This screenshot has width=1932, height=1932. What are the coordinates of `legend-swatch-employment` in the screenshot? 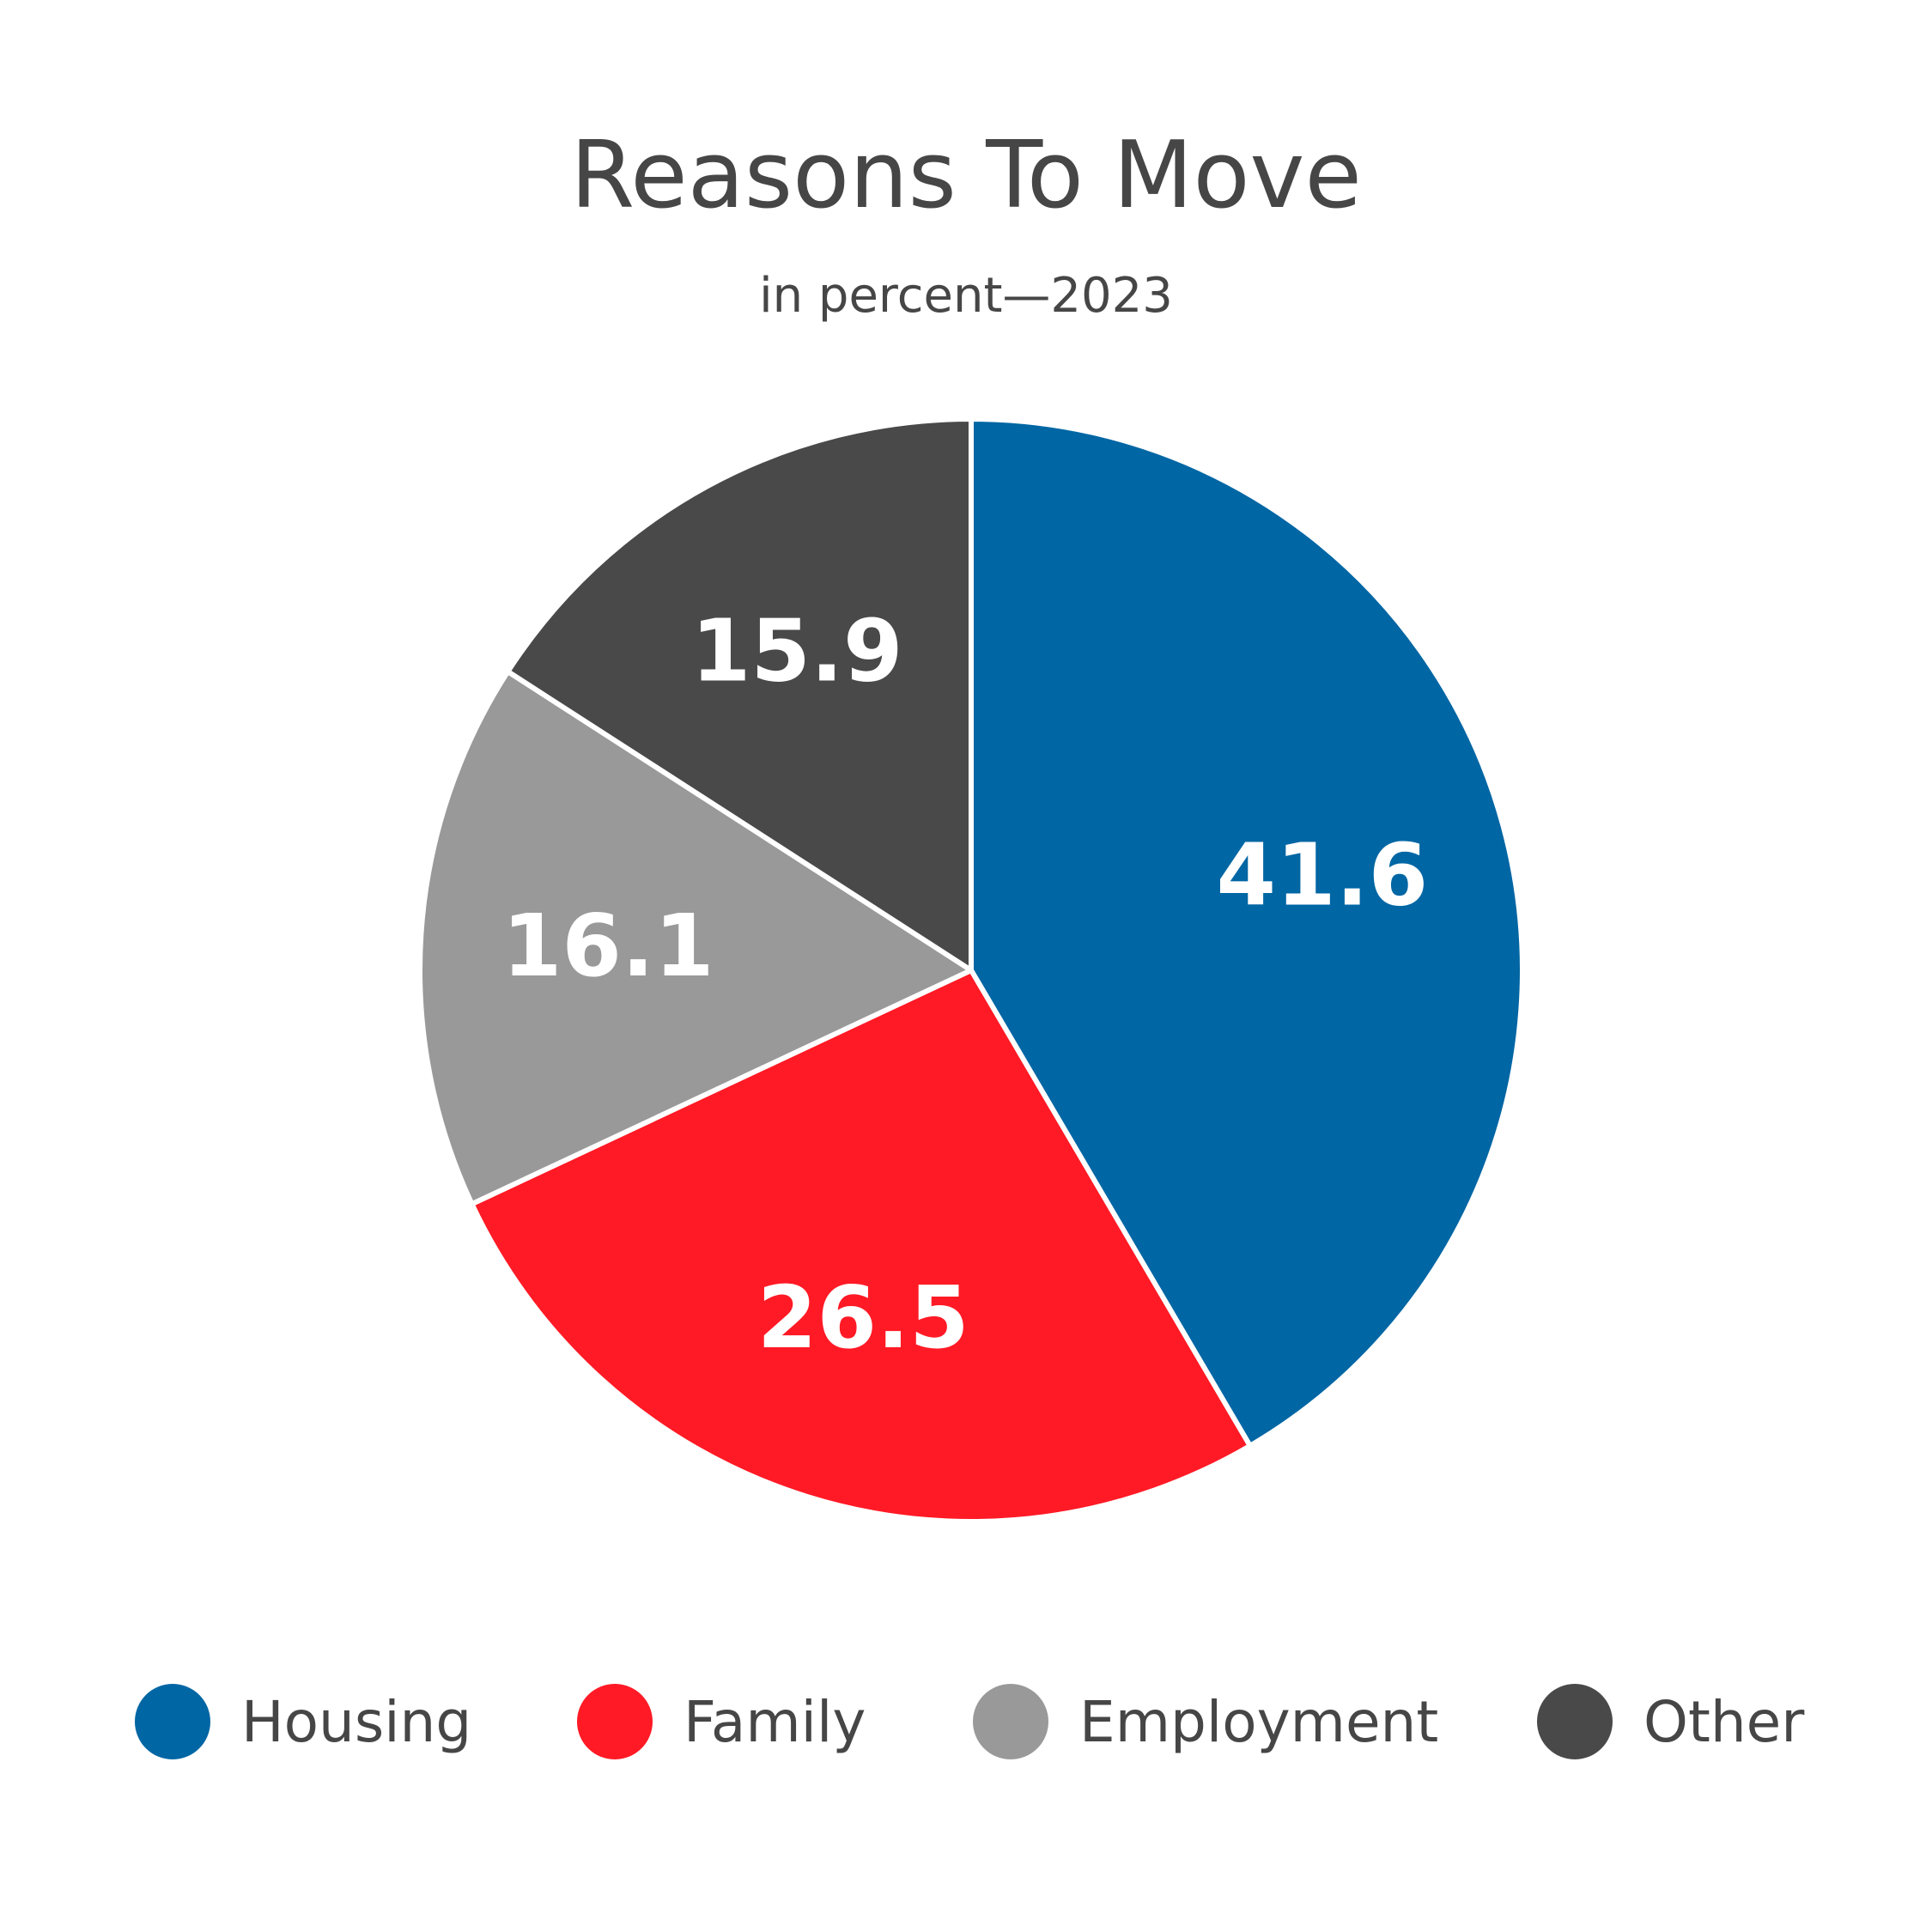 It's located at (1010, 1722).